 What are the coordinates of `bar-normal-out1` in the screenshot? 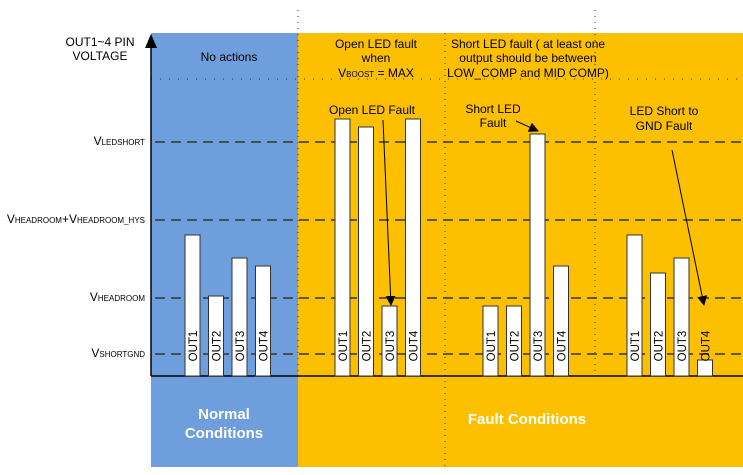 It's located at (192, 305).